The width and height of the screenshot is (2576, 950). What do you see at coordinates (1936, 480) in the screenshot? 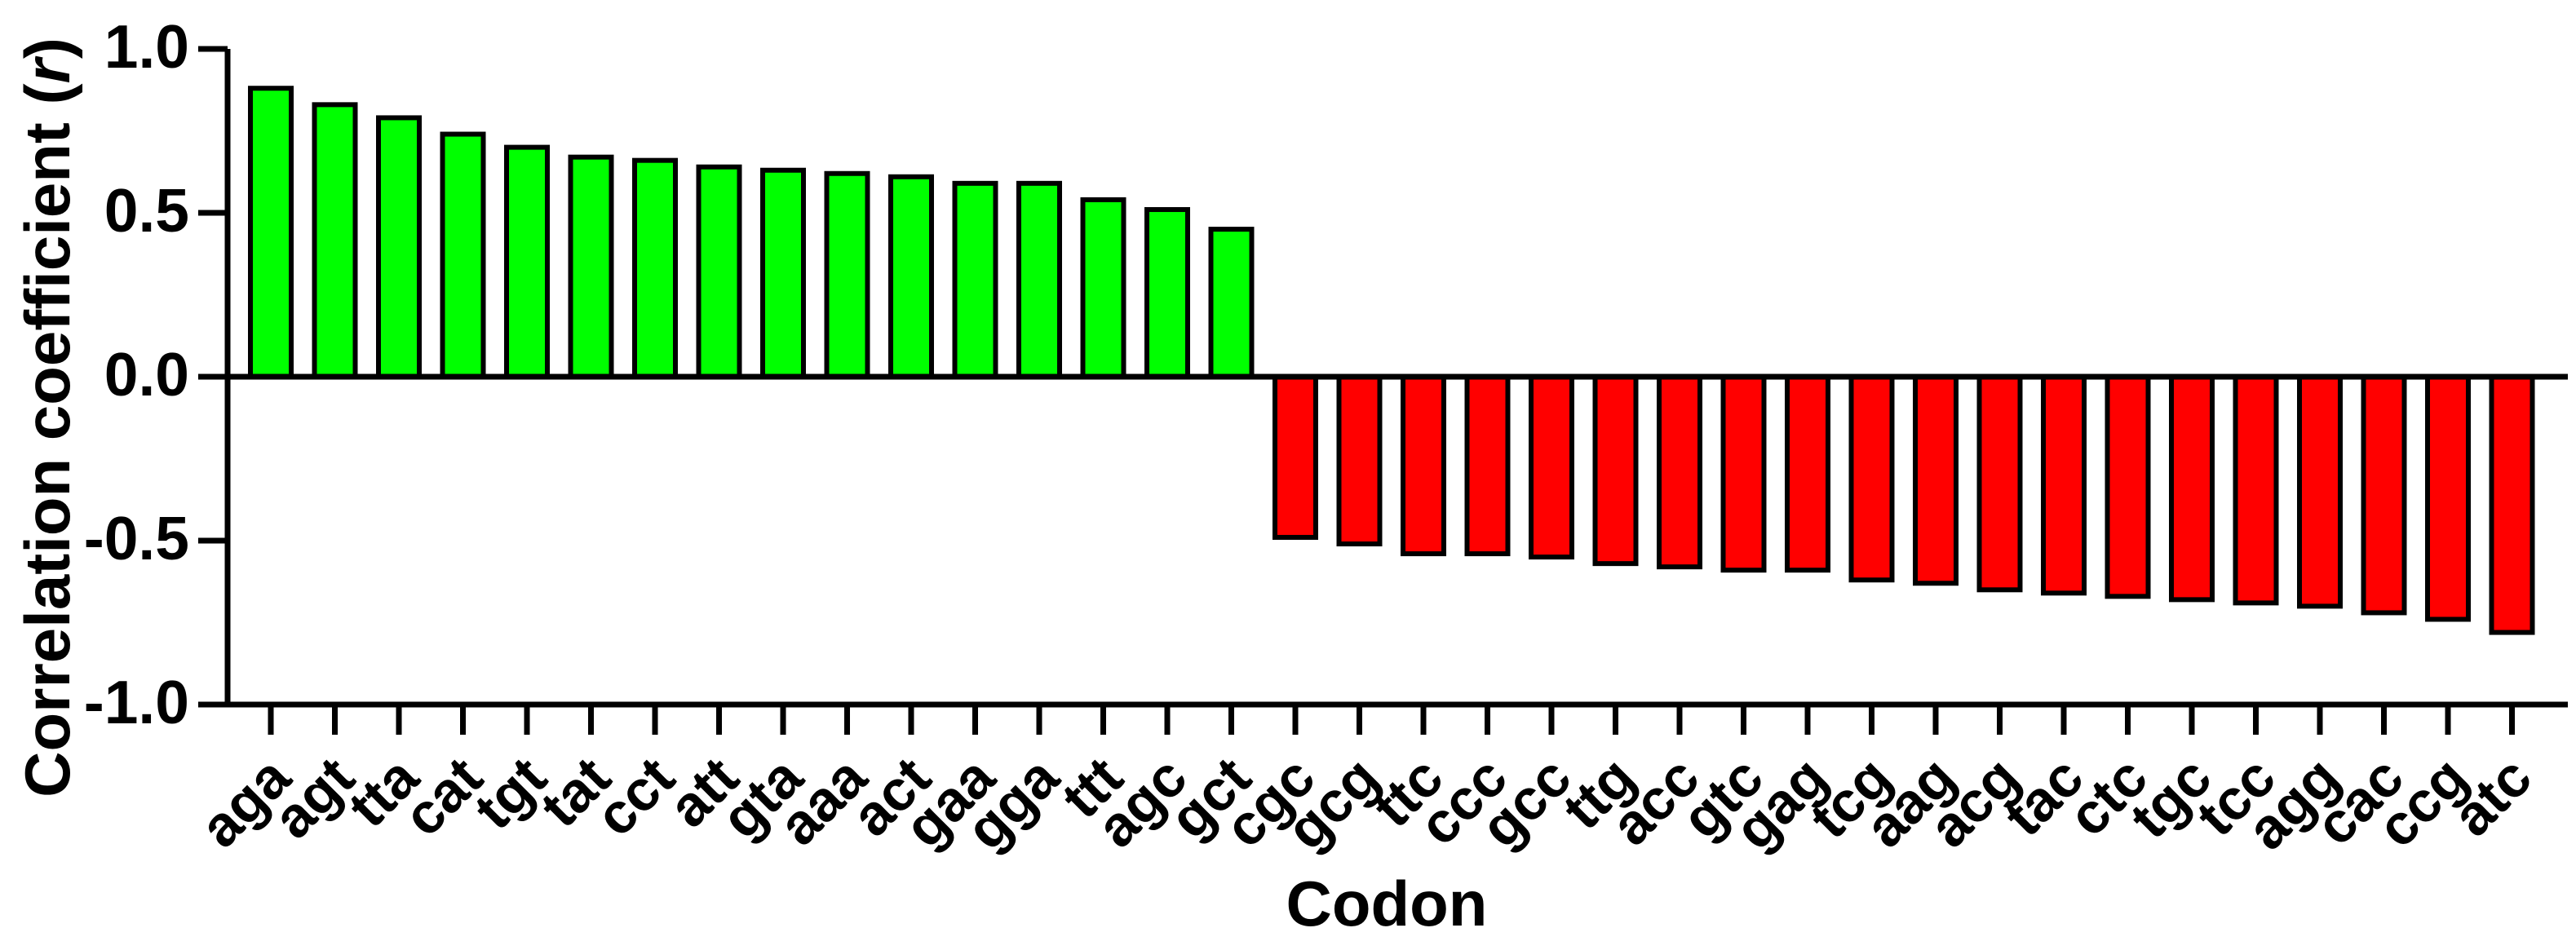
I see `bar-aag` at bounding box center [1936, 480].